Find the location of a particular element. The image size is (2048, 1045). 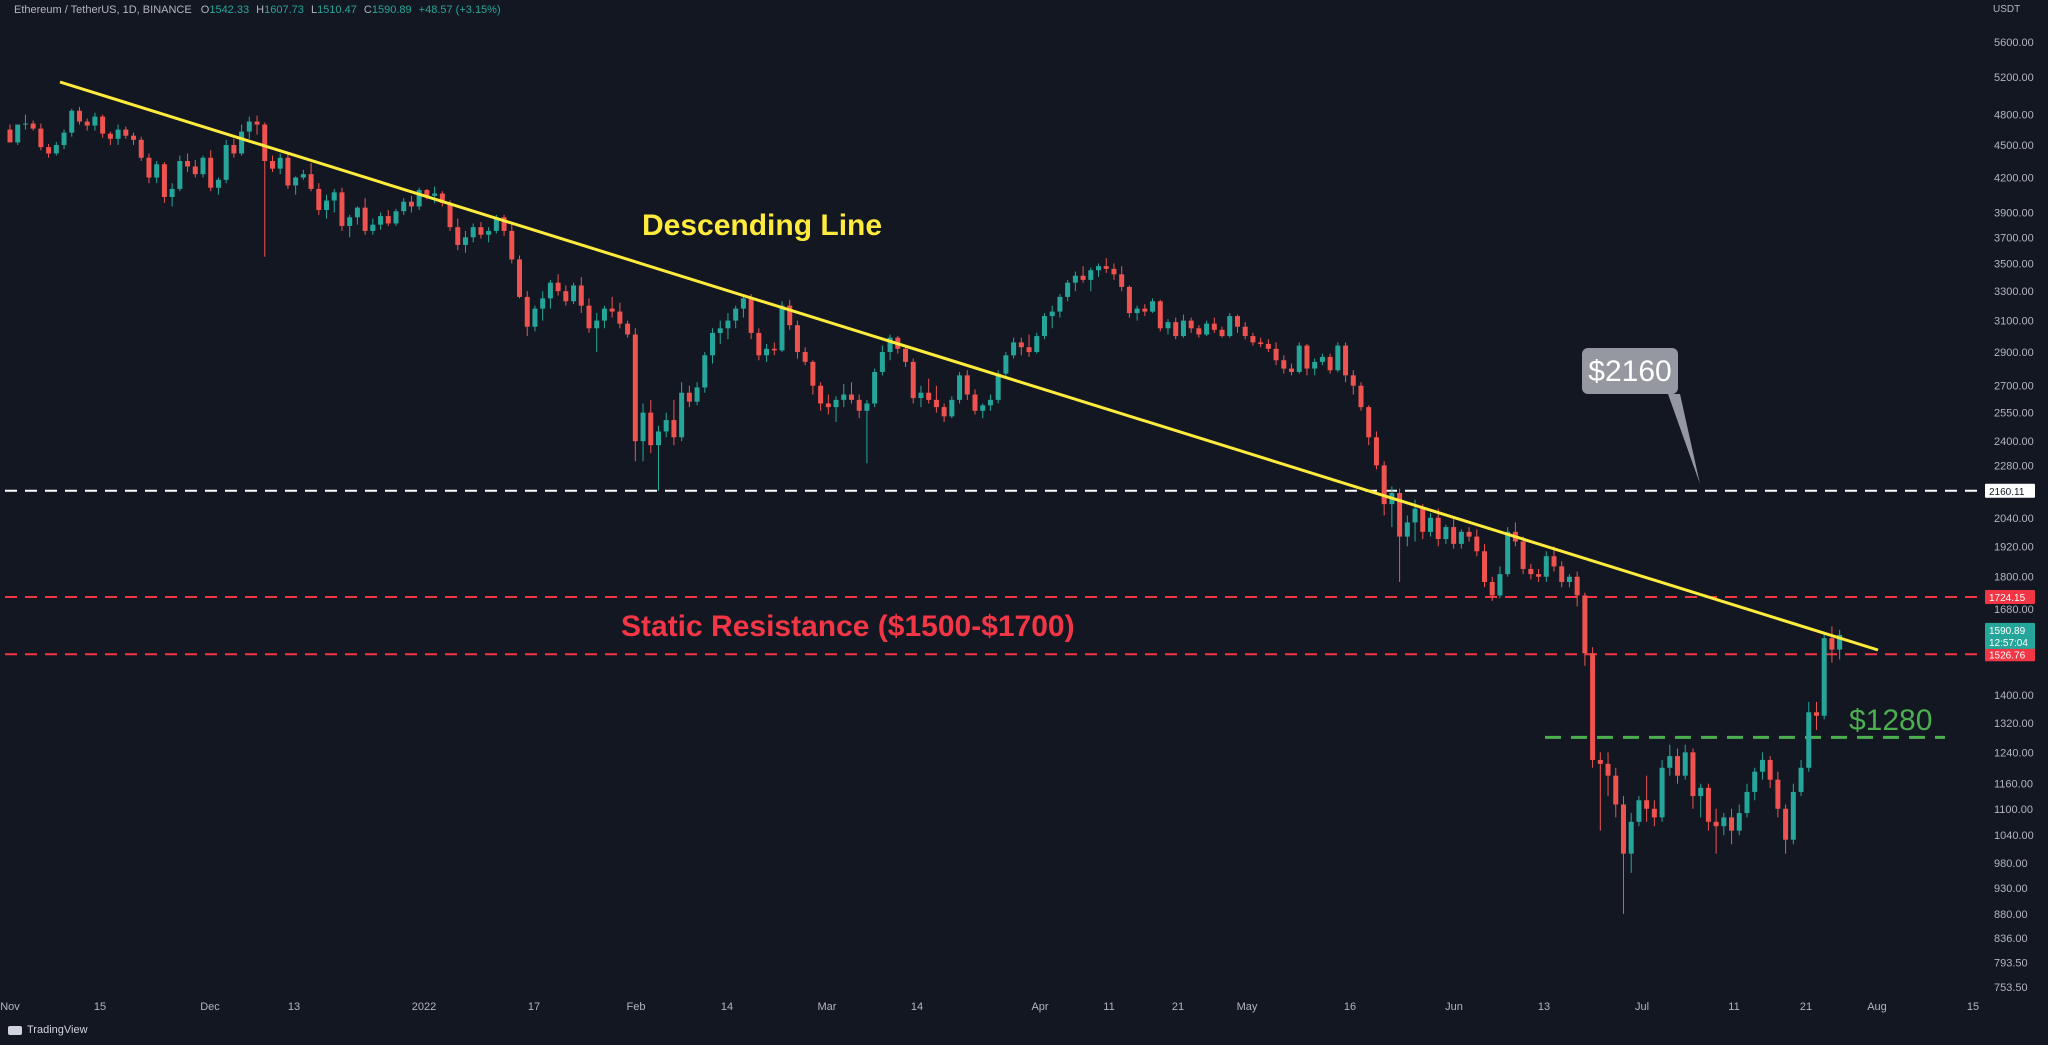

static-resistance-label: Static Resistance ($1500-$1700) is located at coordinates (848, 626).